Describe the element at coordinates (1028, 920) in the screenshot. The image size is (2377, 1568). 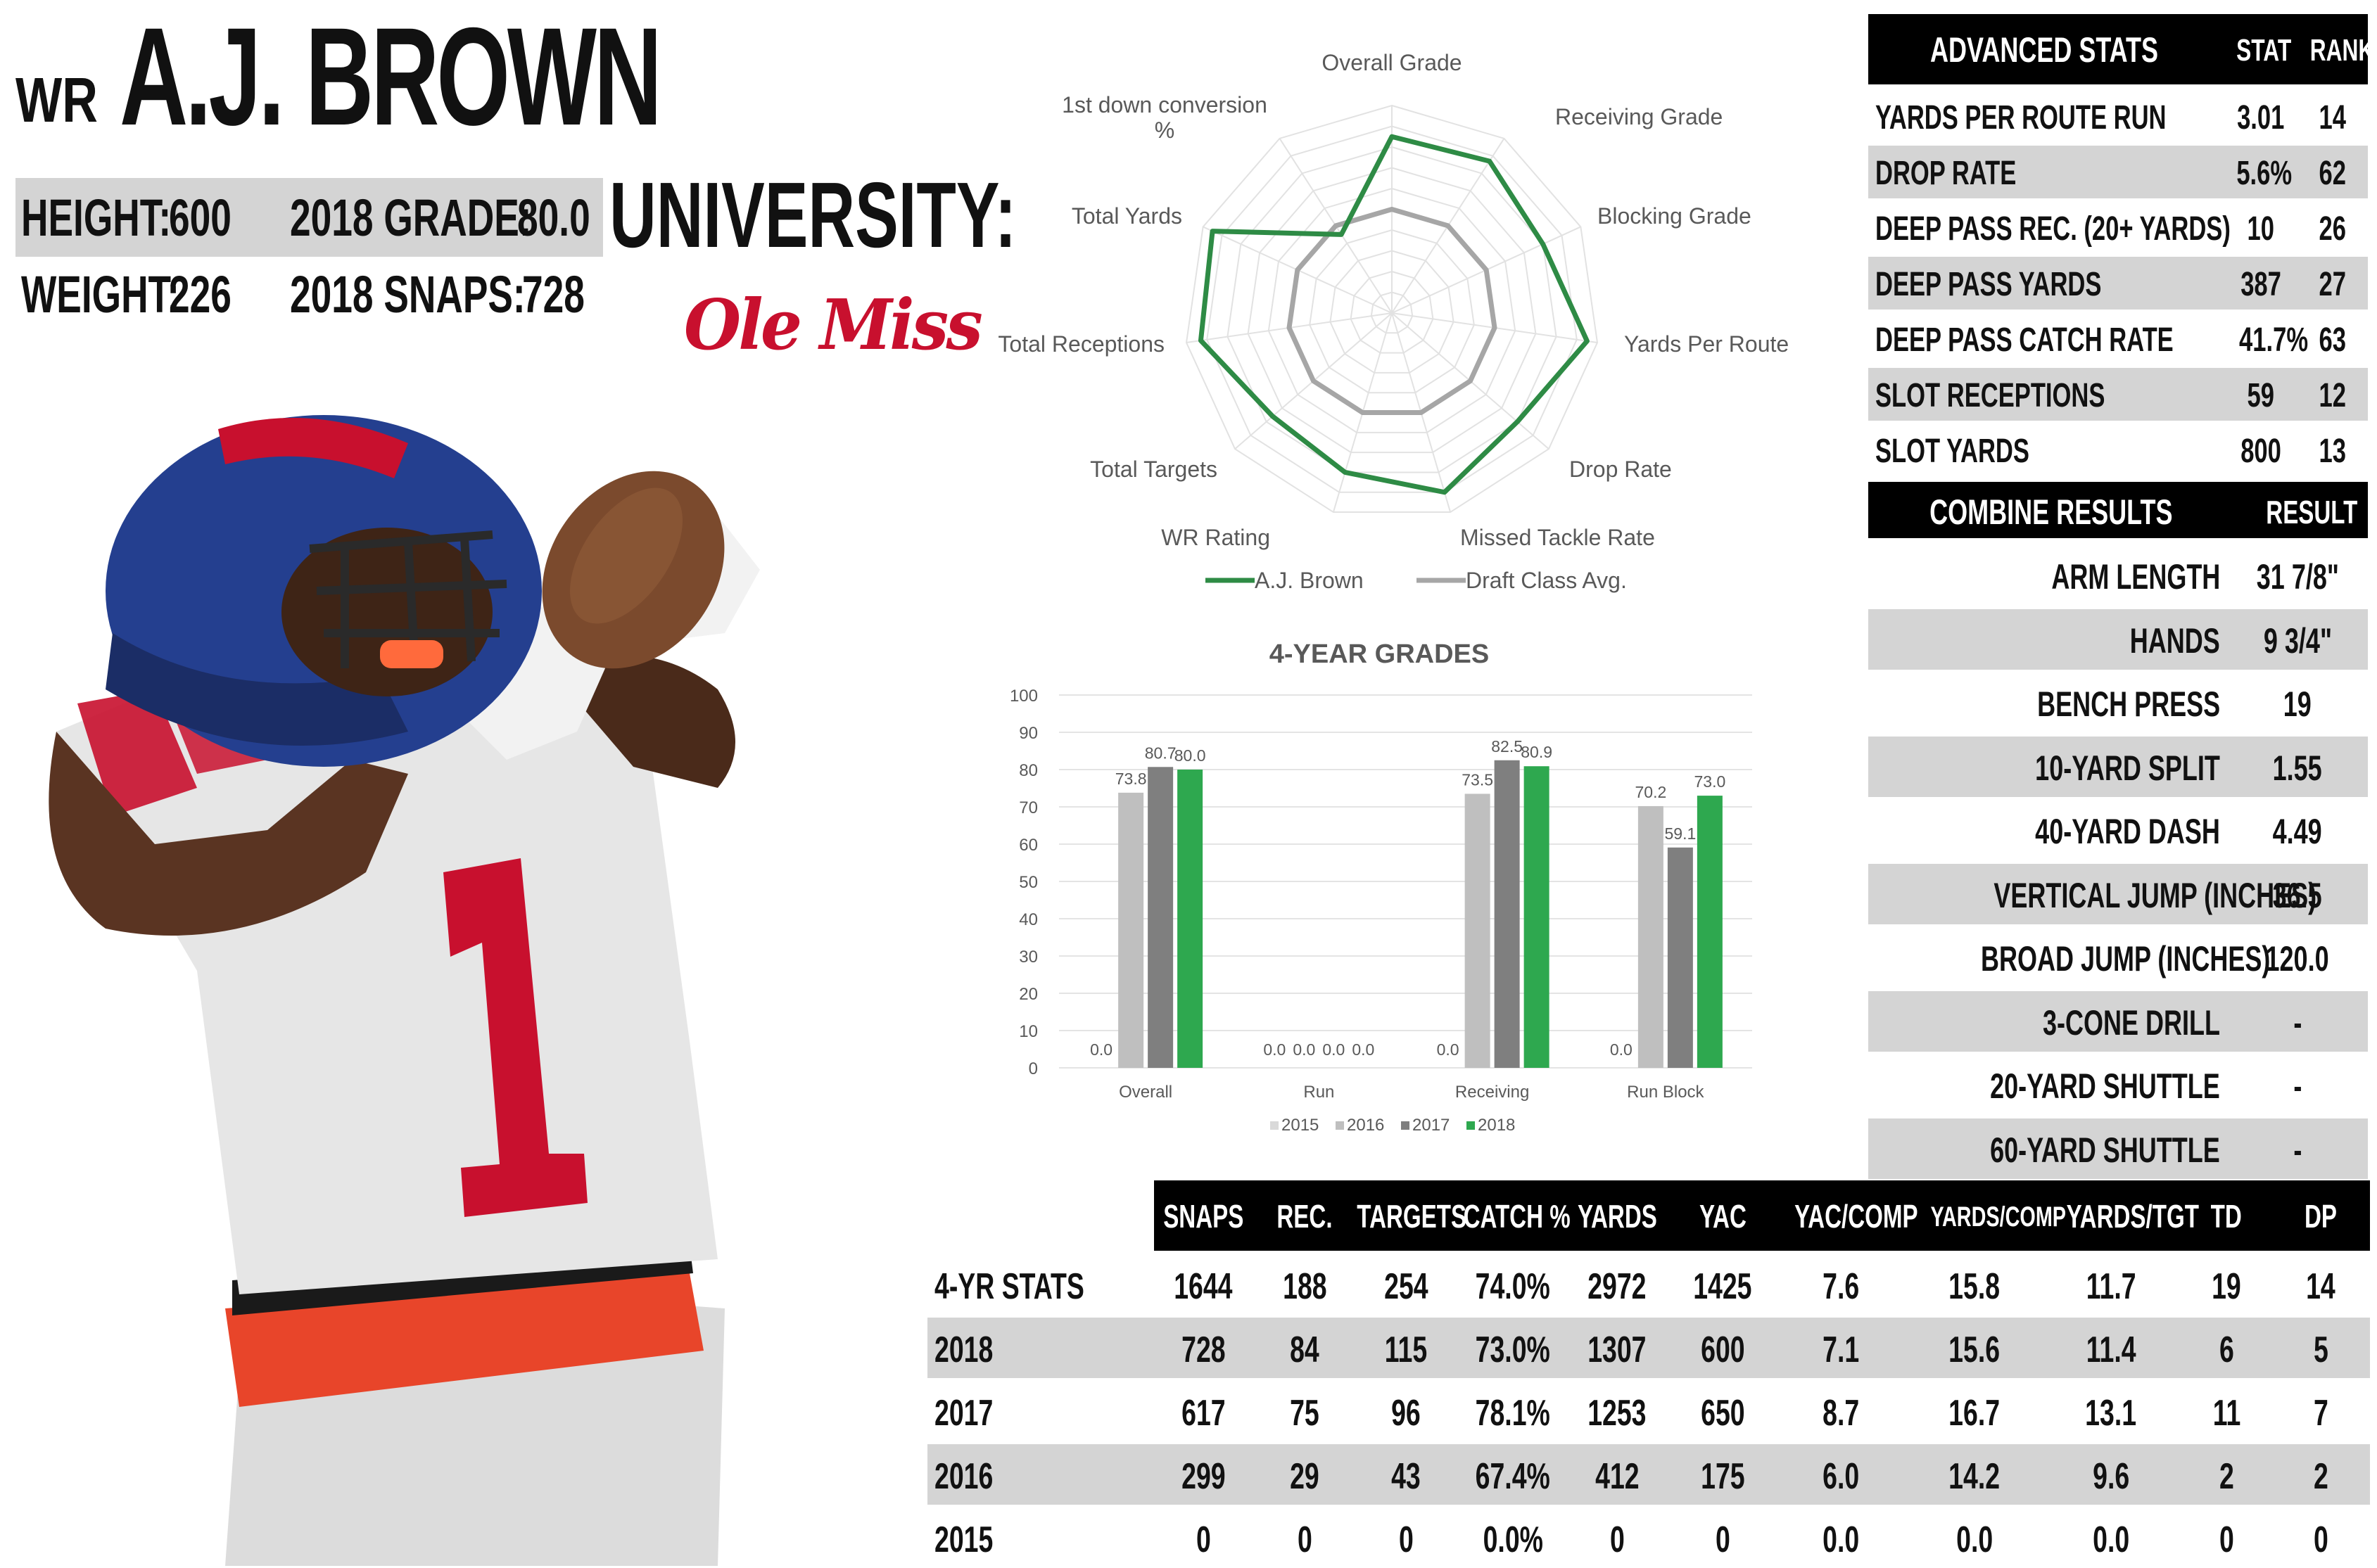
I see `bar-y-tick: 40` at that location.